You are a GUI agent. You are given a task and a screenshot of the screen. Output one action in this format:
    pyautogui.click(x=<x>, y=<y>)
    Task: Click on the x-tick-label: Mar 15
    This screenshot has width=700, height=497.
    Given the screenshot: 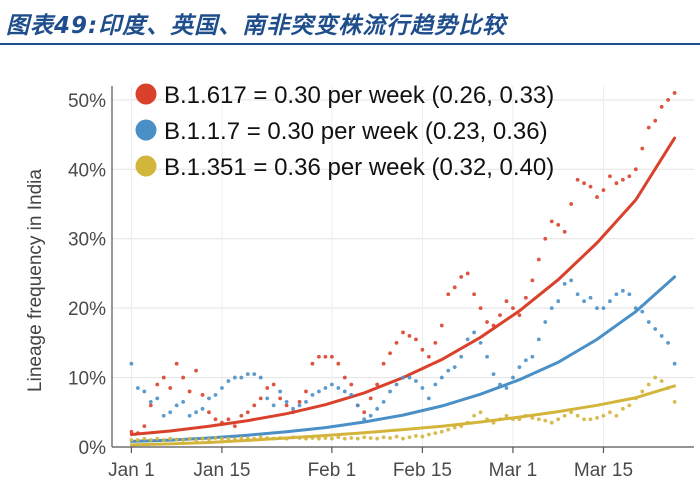 What is the action you would take?
    pyautogui.click(x=603, y=470)
    